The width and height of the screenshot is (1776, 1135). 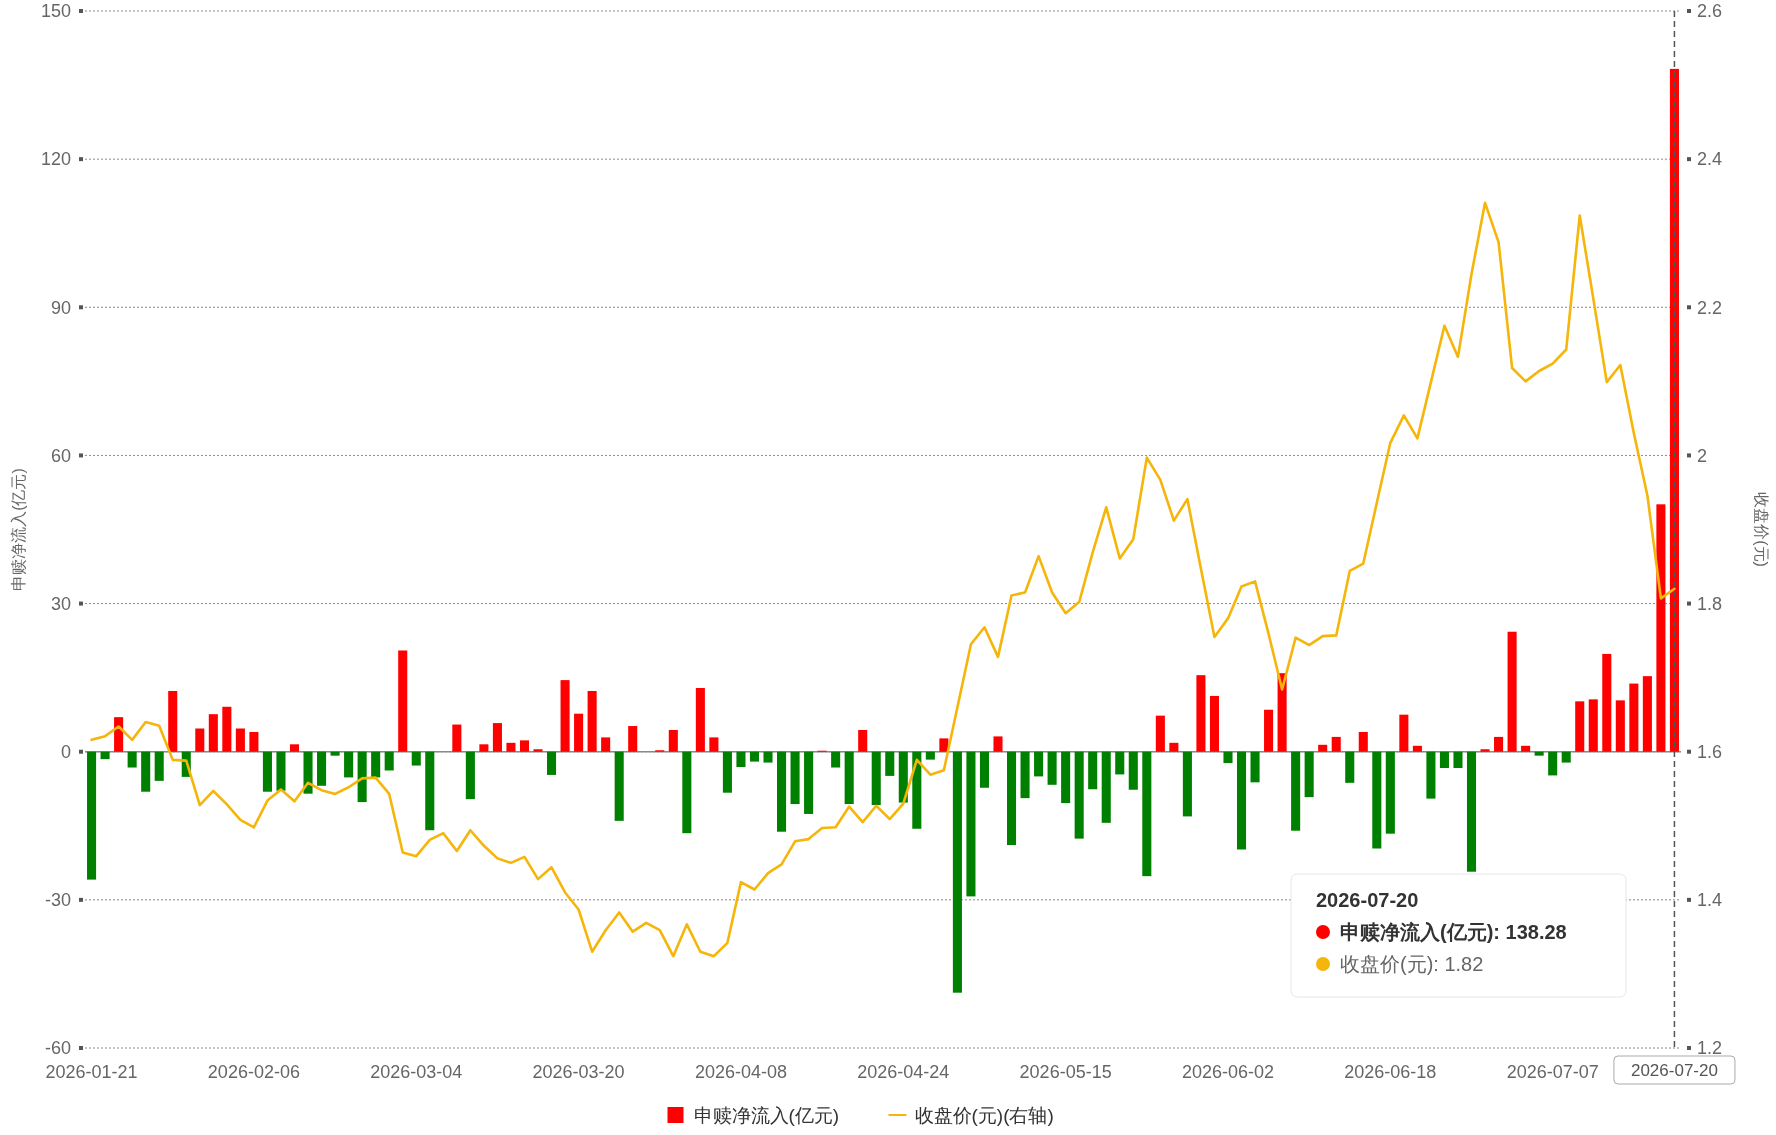 What do you see at coordinates (416, 1072) in the screenshot?
I see `x-tick-label: 2026-03-04` at bounding box center [416, 1072].